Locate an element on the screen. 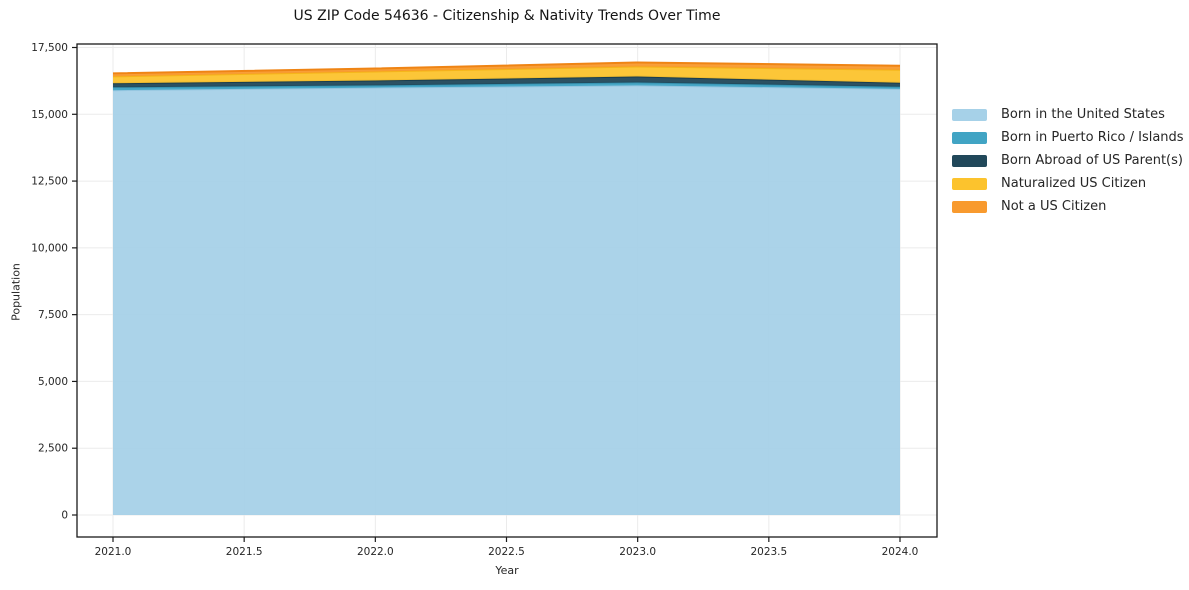  legend-item: Born in Puerto Rico / Islands is located at coordinates (1068, 137).